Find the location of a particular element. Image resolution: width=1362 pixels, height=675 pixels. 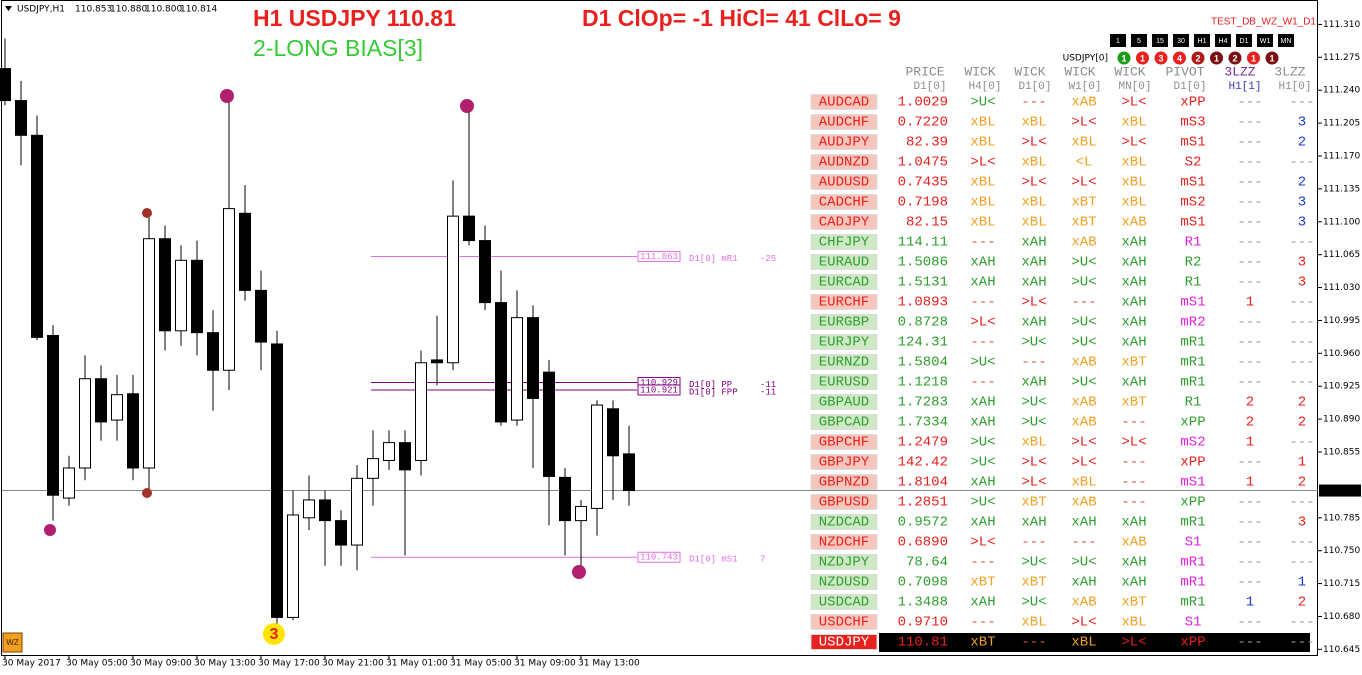

level-note: -25 is located at coordinates (768, 259).